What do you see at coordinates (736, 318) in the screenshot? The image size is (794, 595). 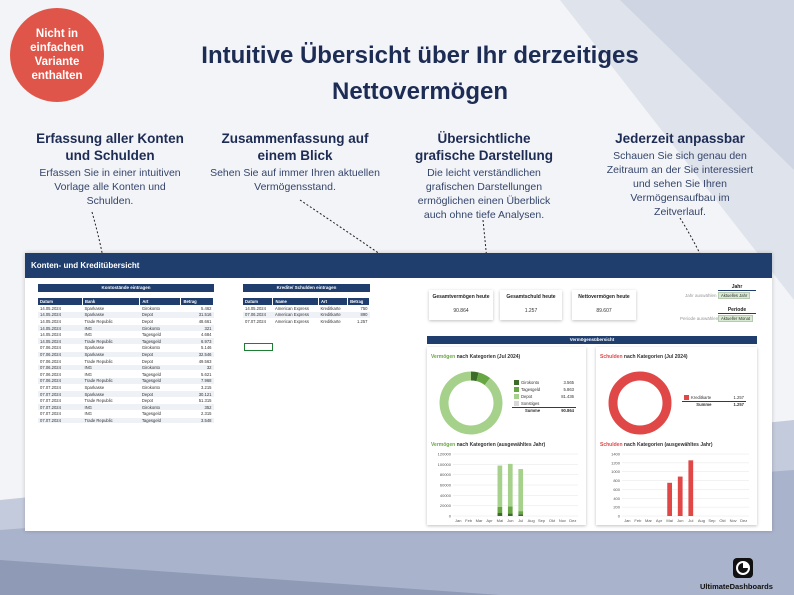 I see `period-filter-select: Aktueller Monat` at bounding box center [736, 318].